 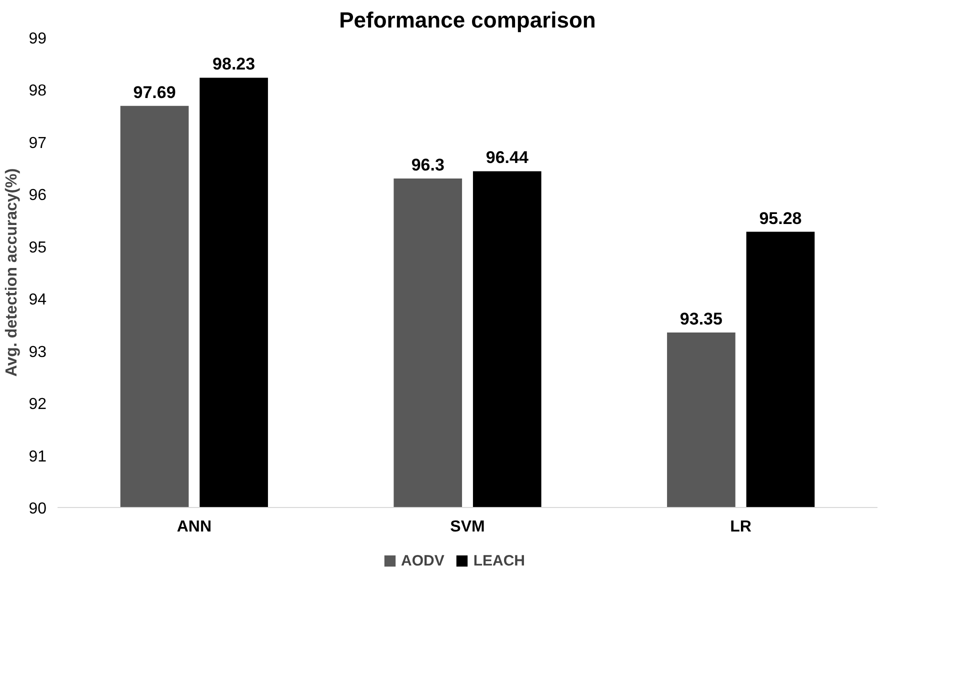 What do you see at coordinates (12, 272) in the screenshot?
I see `y-axis-title: Avg. detection accuracy(%)` at bounding box center [12, 272].